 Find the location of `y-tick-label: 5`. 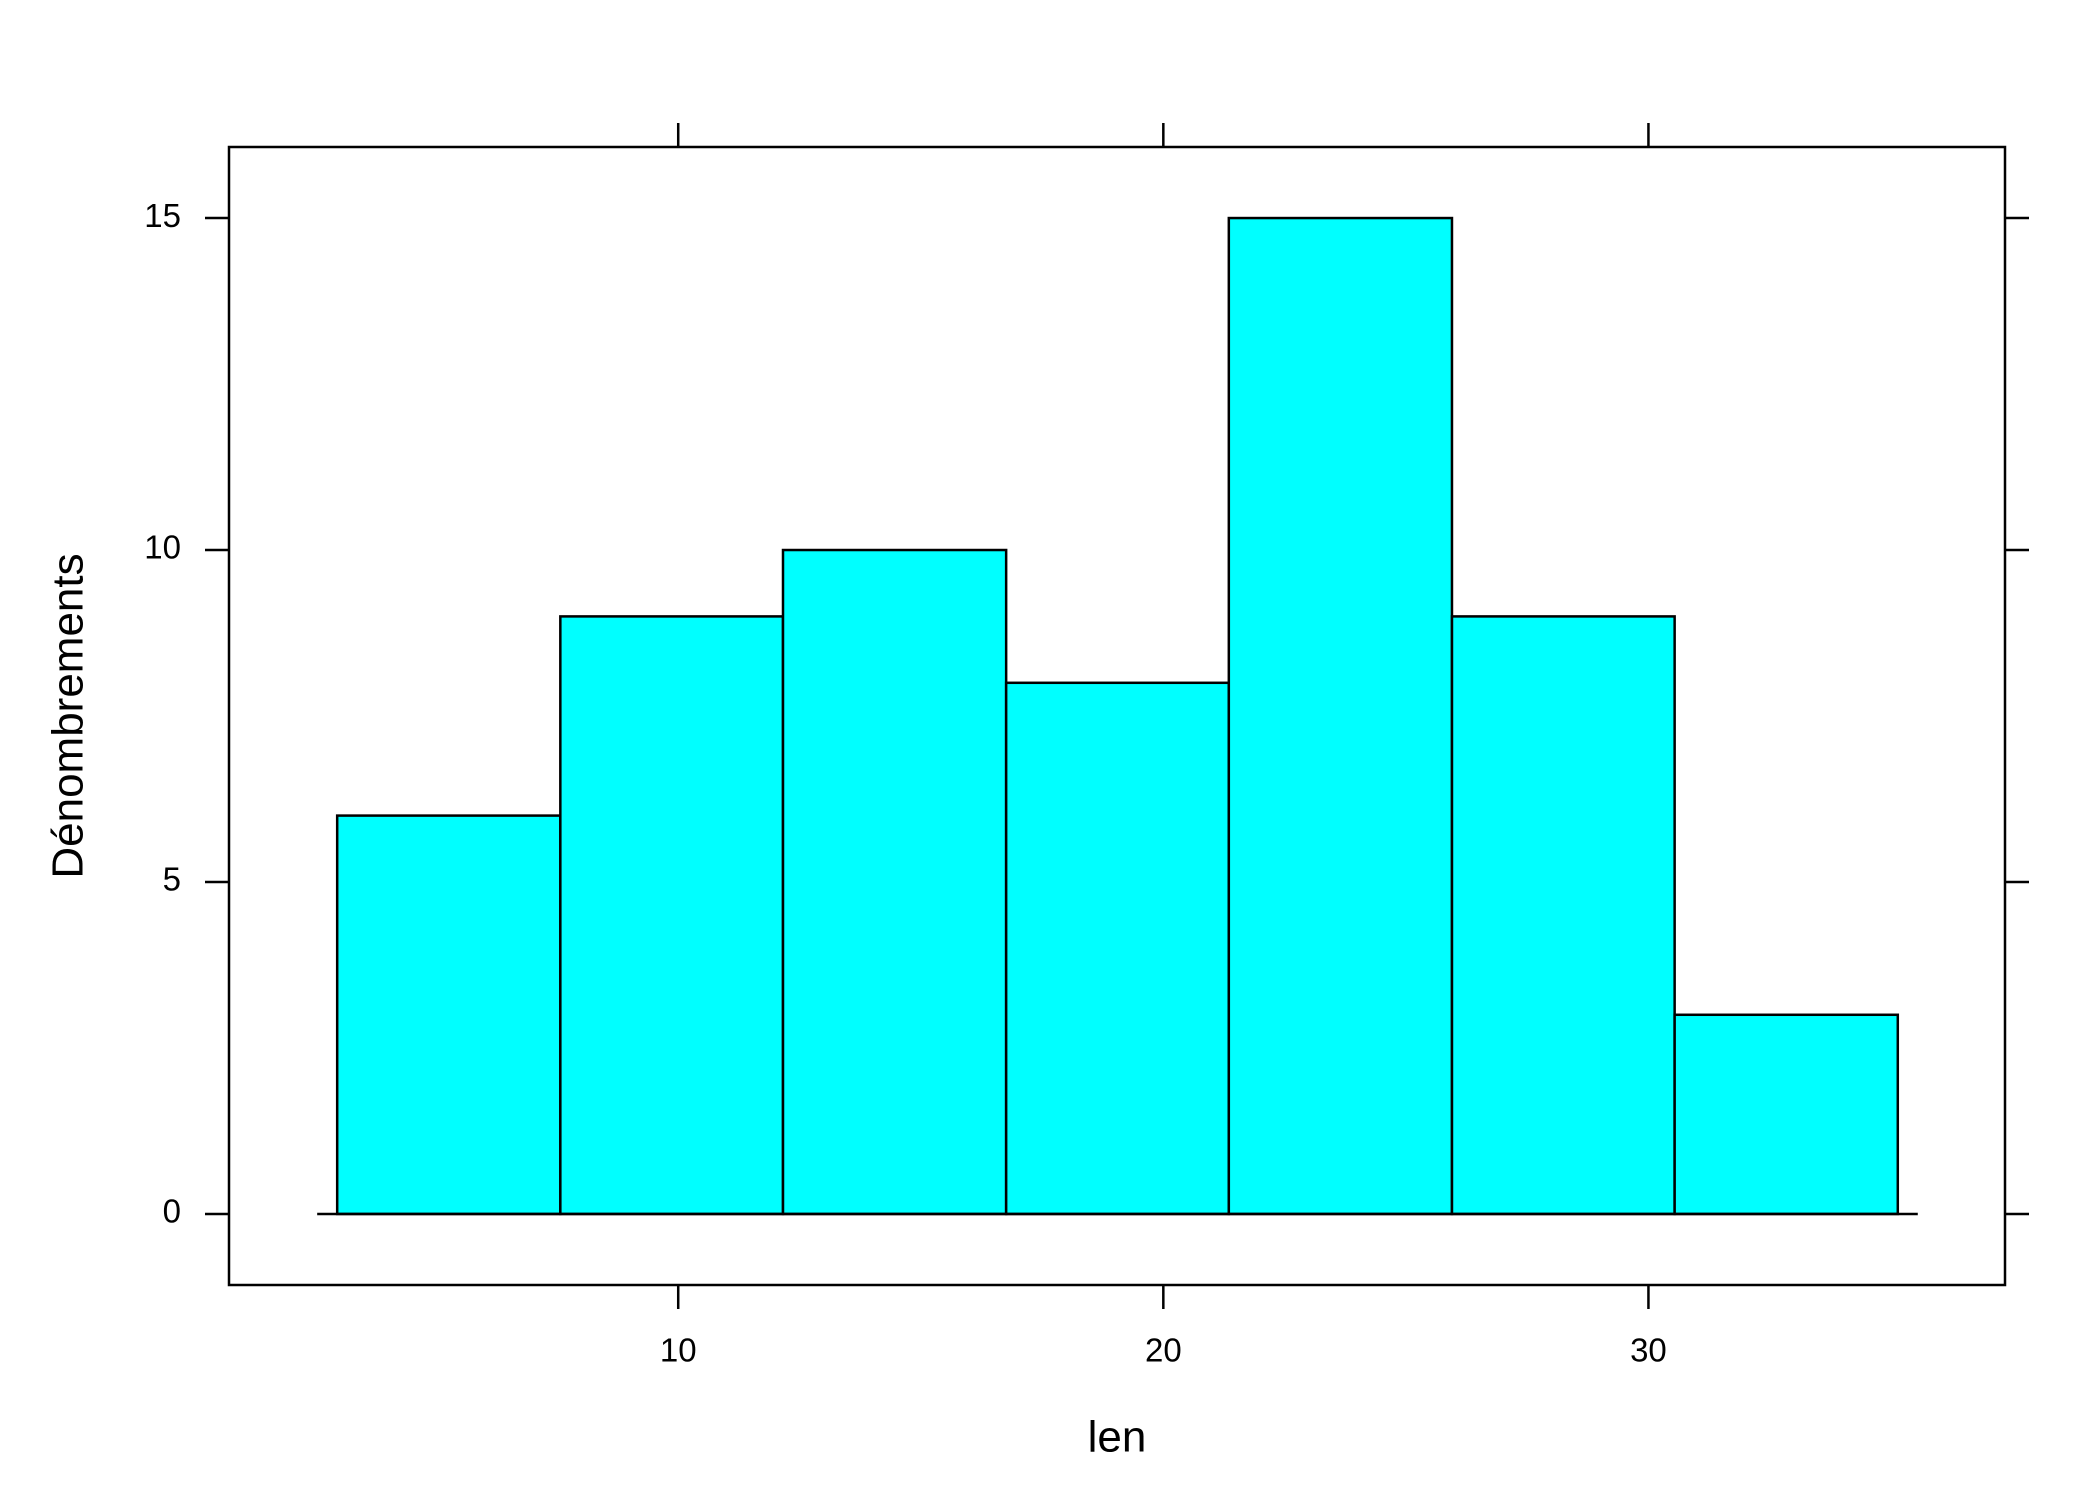

y-tick-label: 5 is located at coordinates (172, 879).